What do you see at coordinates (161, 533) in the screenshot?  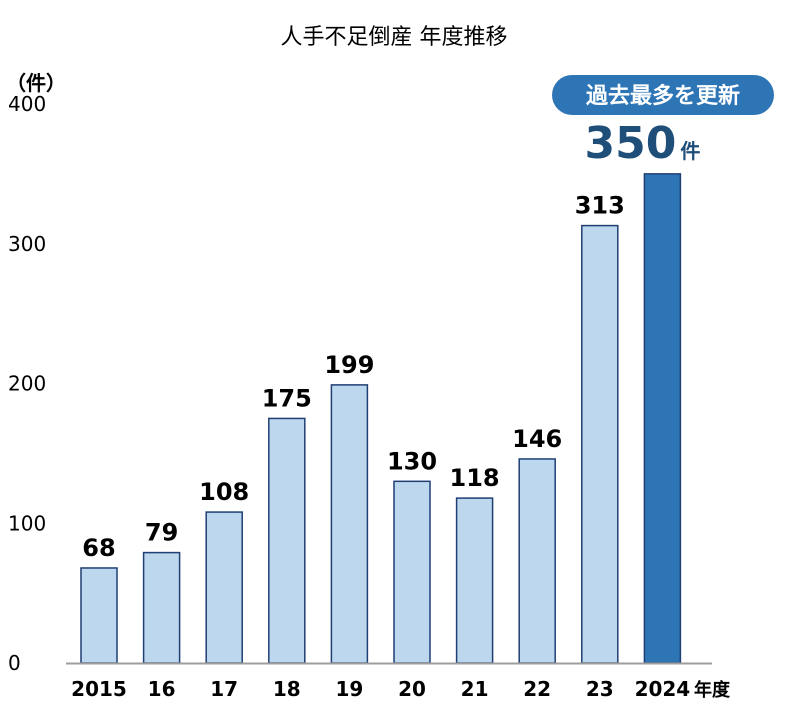 I see `data-label: 79` at bounding box center [161, 533].